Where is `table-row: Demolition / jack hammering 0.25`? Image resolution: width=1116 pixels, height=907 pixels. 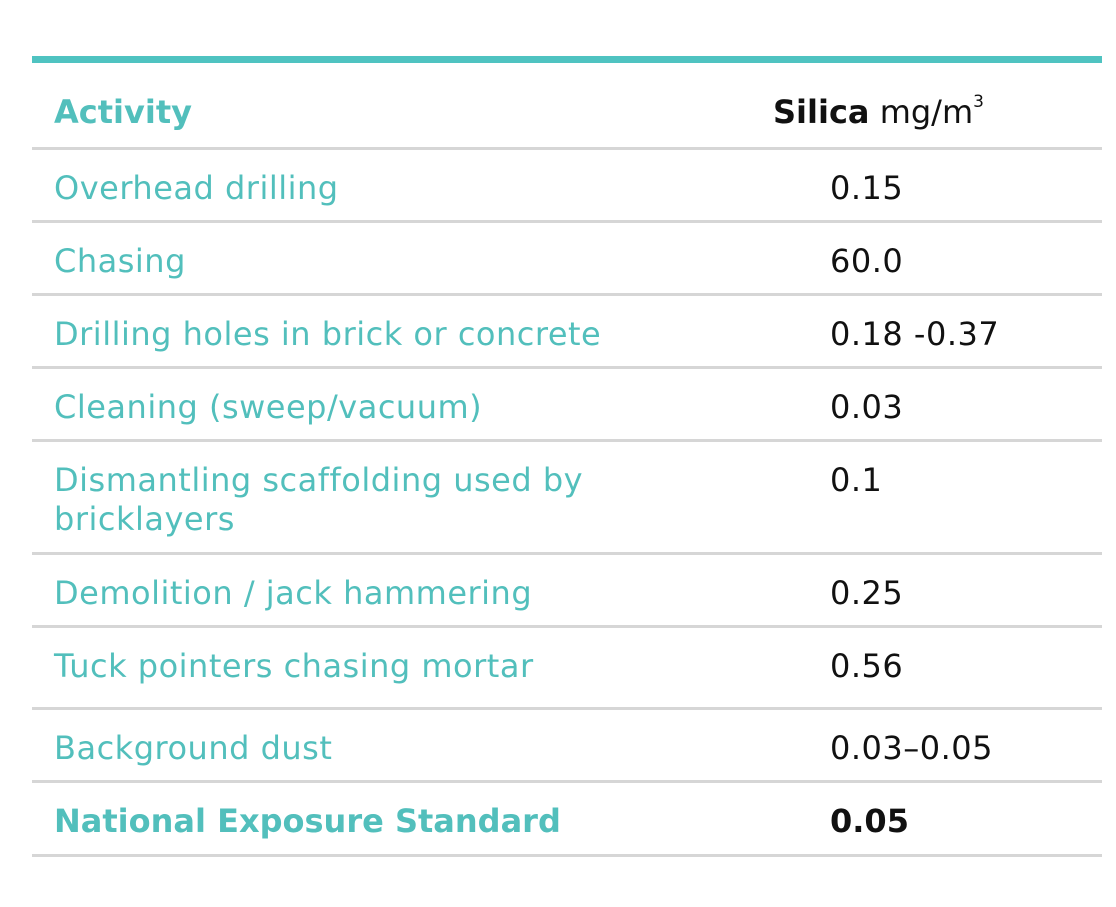 table-row: Demolition / jack hammering 0.25 is located at coordinates (567, 591).